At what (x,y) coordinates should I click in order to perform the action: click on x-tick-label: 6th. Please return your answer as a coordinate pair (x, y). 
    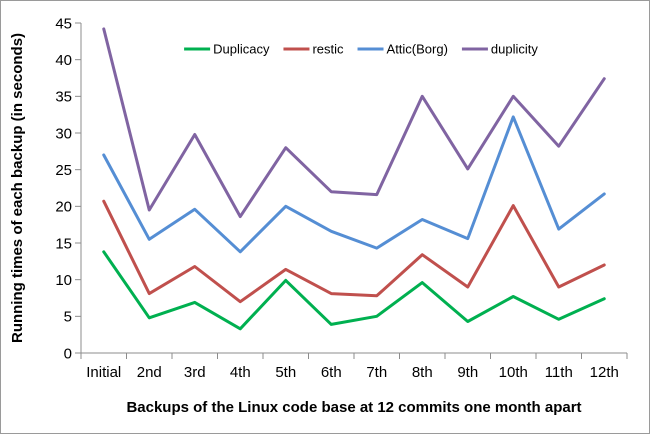
    Looking at the image, I should click on (331, 372).